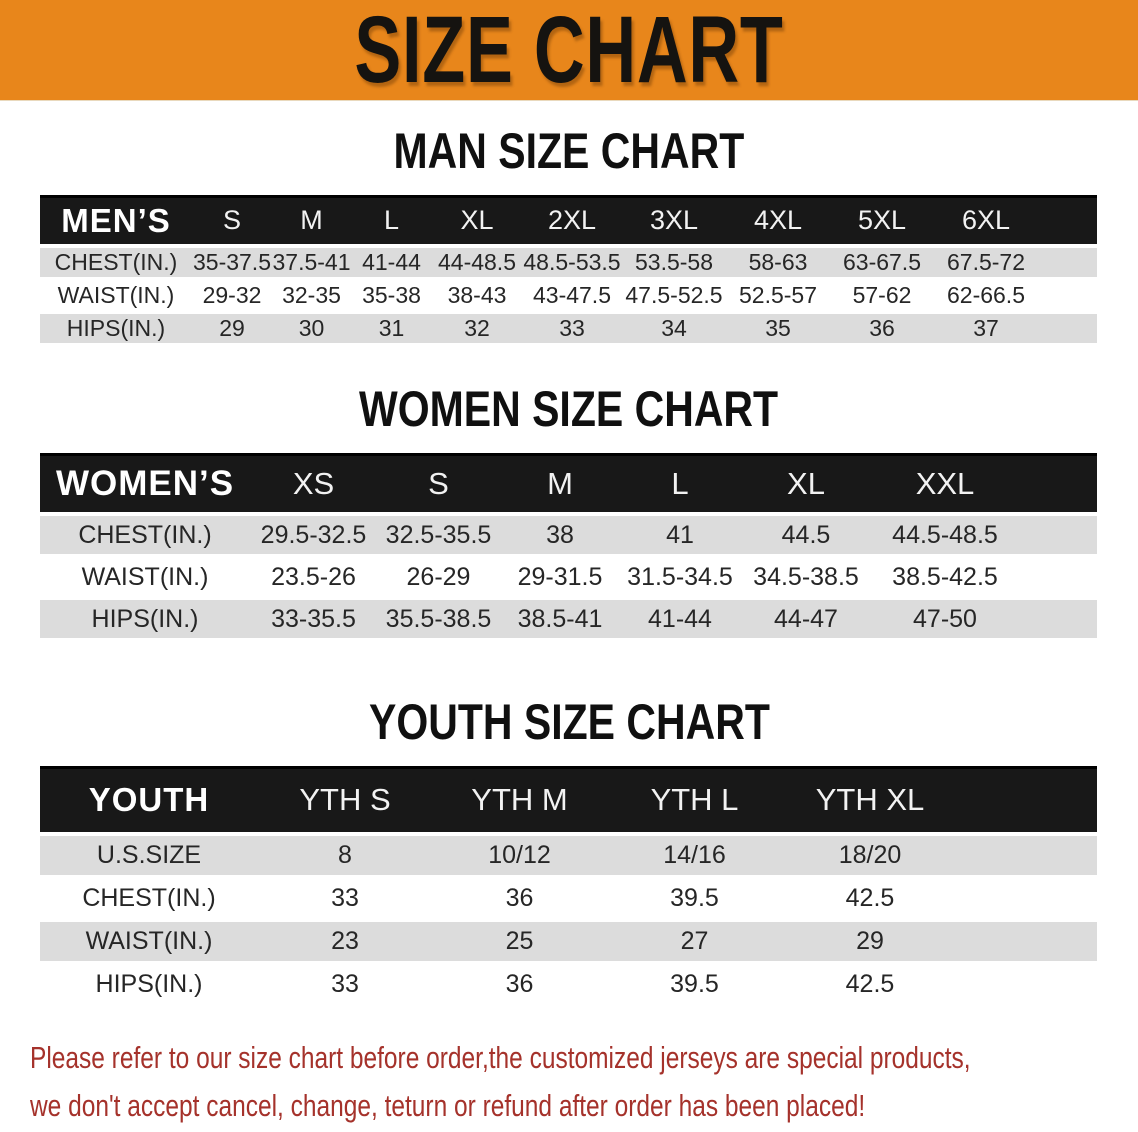 The height and width of the screenshot is (1132, 1138). Describe the element at coordinates (986, 296) in the screenshot. I see `cell: 62-66.5` at that location.